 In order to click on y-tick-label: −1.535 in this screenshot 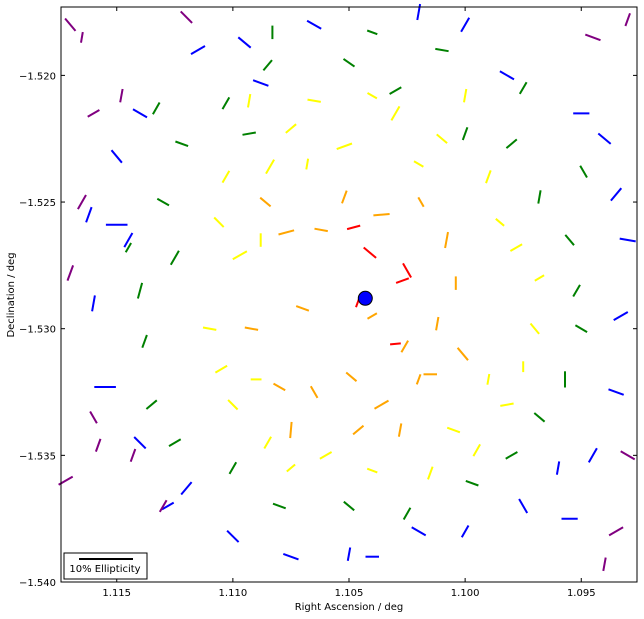, I will do `click(37, 456)`.